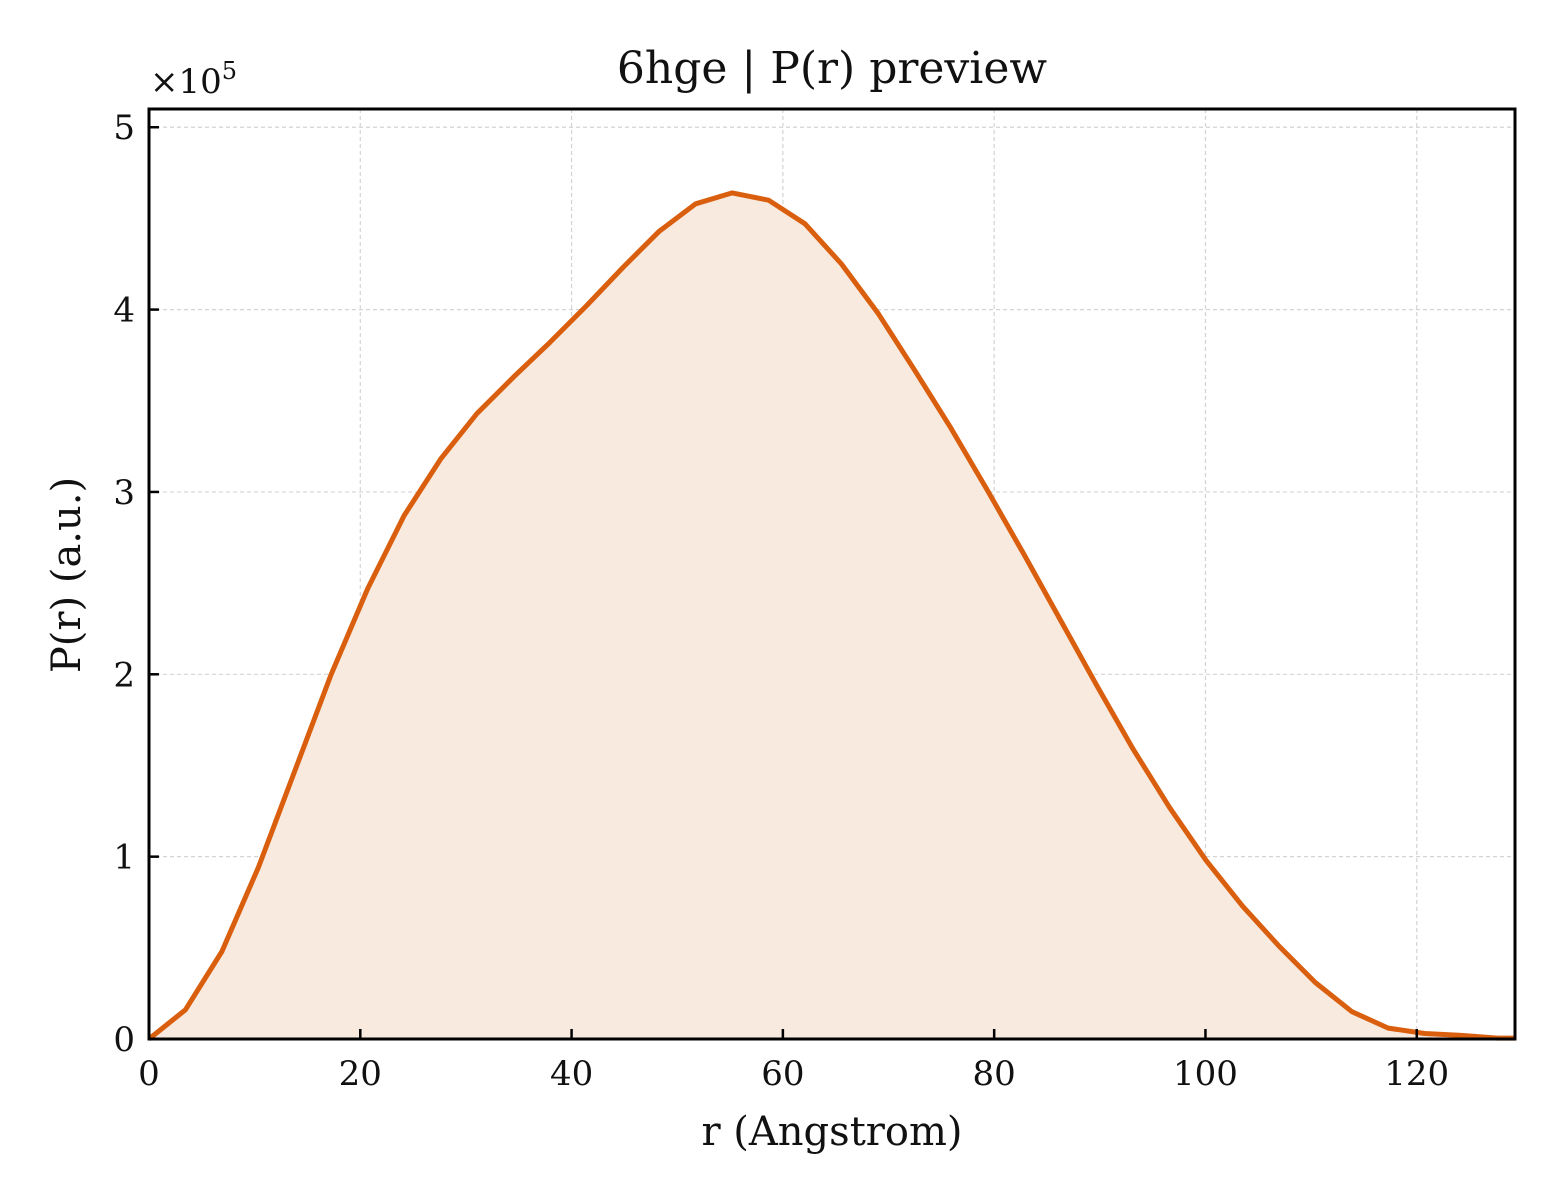 The image size is (1560, 1200). I want to click on x-tick-label: 80, so click(994, 1074).